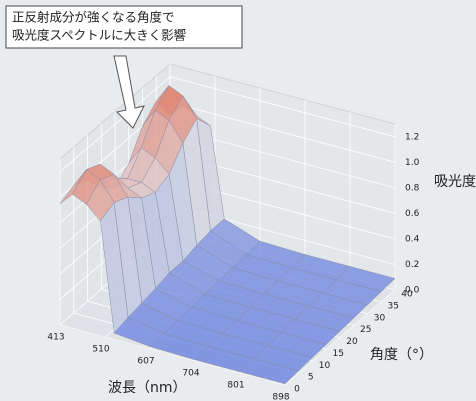  Describe the element at coordinates (100, 350) in the screenshot. I see `x-tick-label: 510` at that location.